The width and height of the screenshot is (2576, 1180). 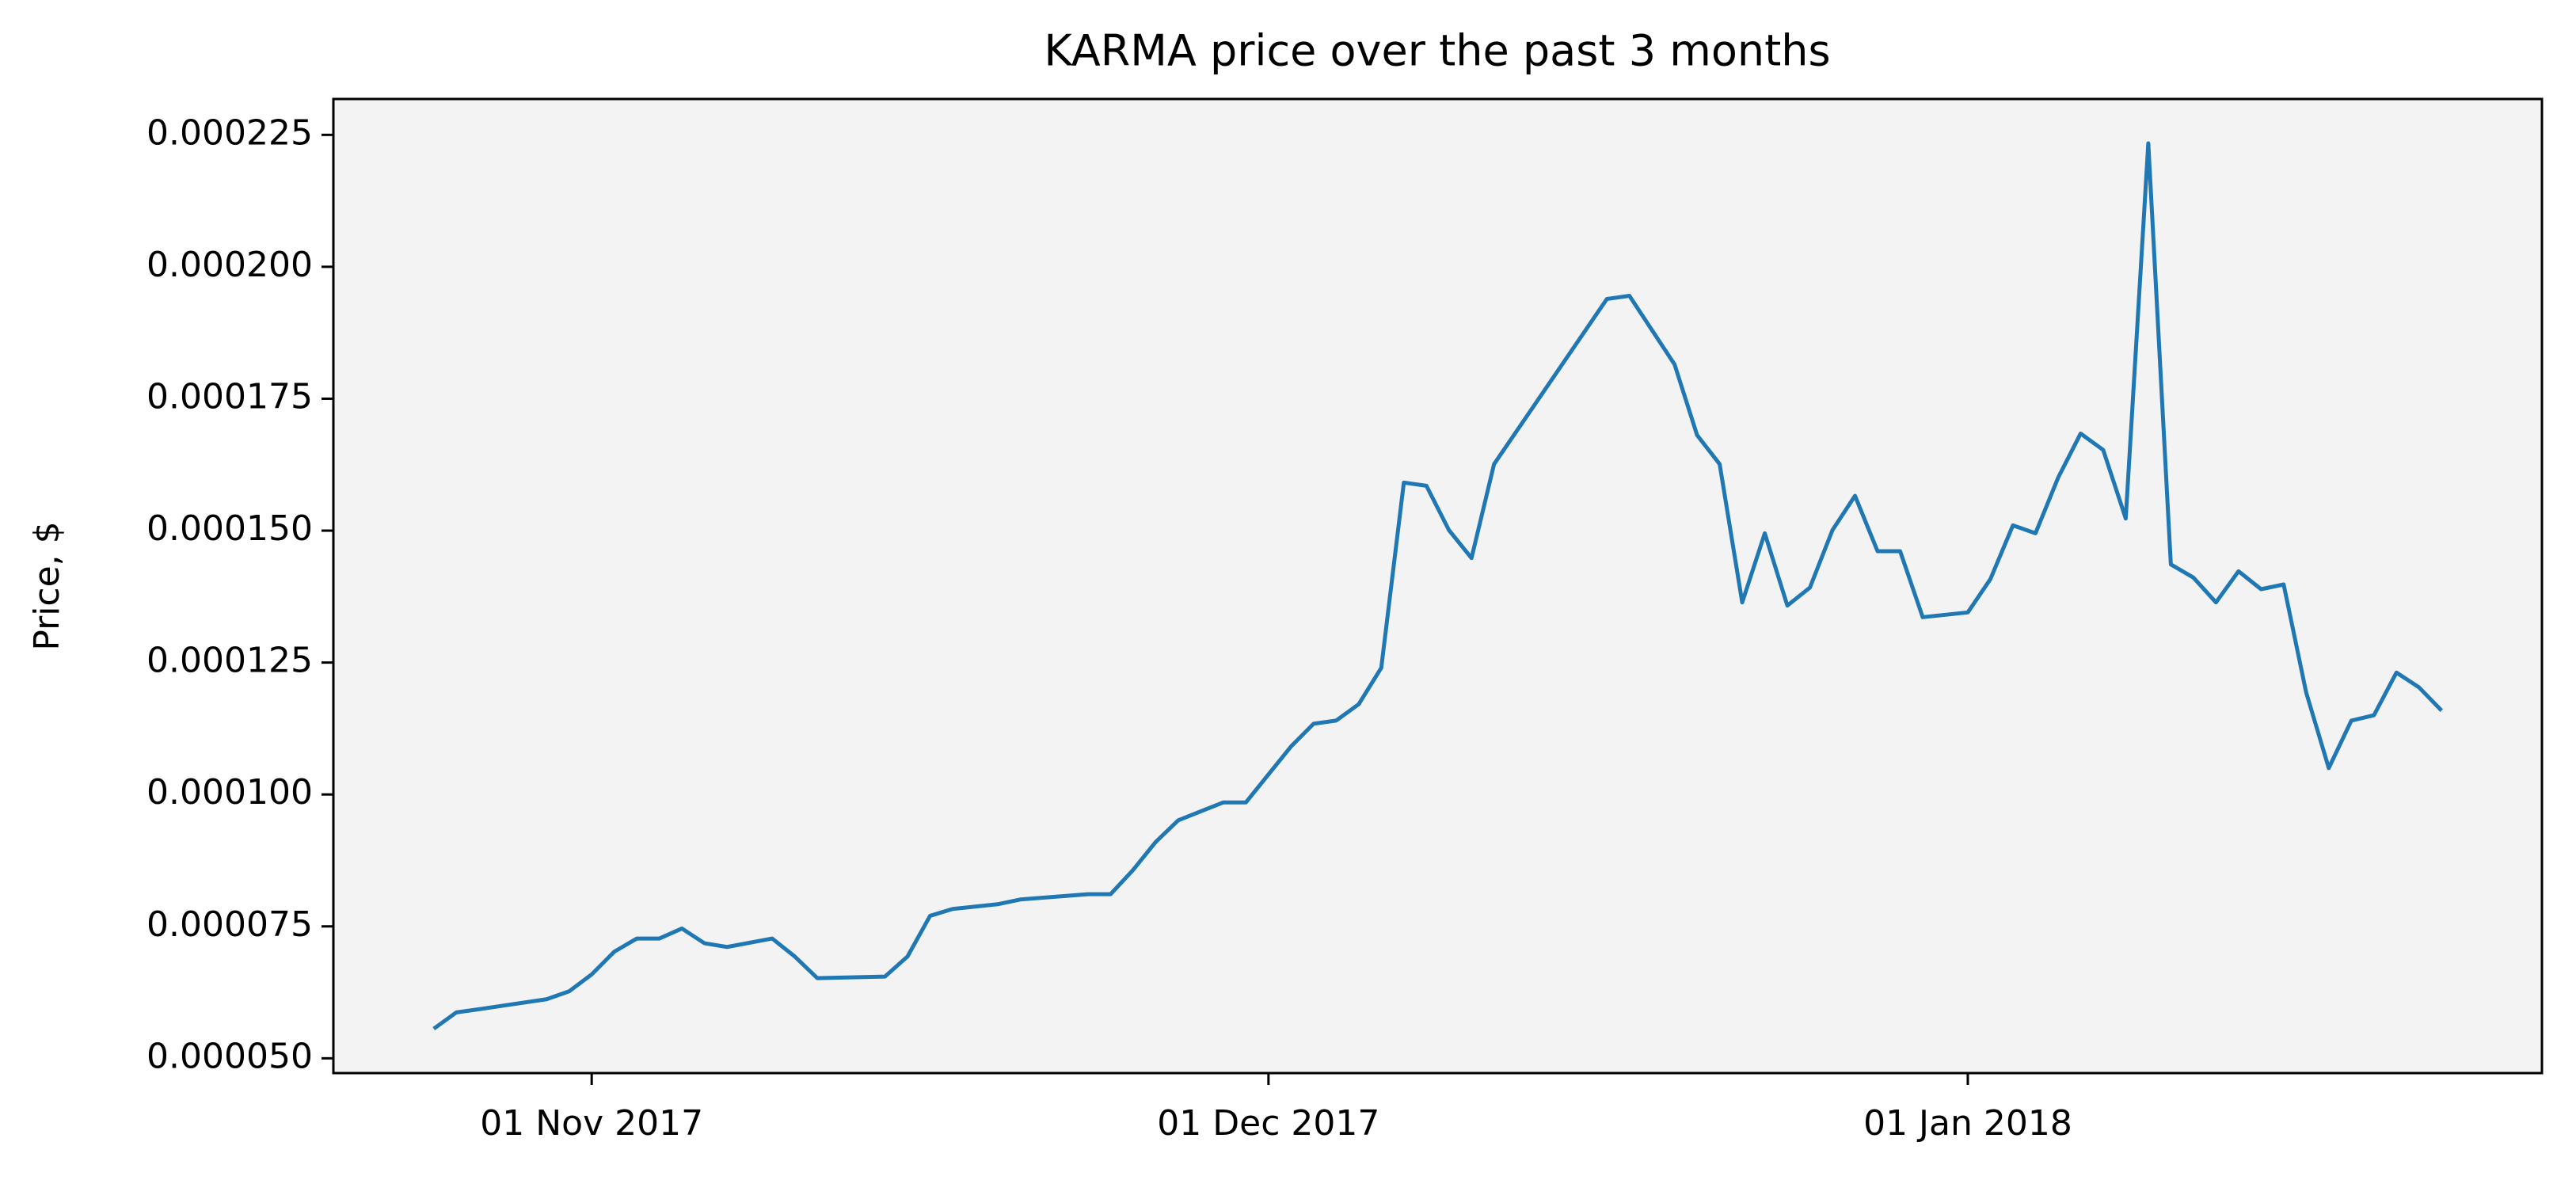 I want to click on x-tick-label: 01 Jan 2018, so click(x=1967, y=1123).